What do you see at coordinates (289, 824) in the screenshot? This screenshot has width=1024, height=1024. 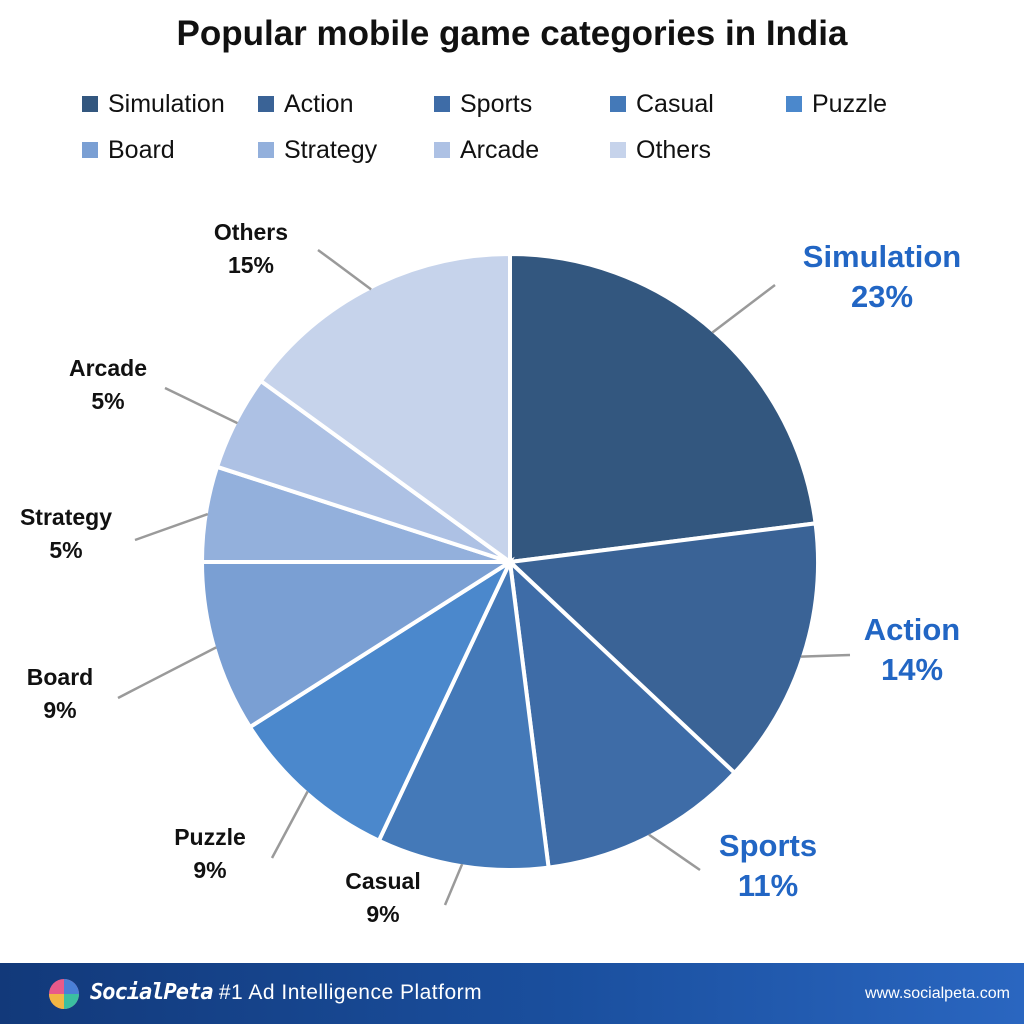 I see `leader-line-puzzle` at bounding box center [289, 824].